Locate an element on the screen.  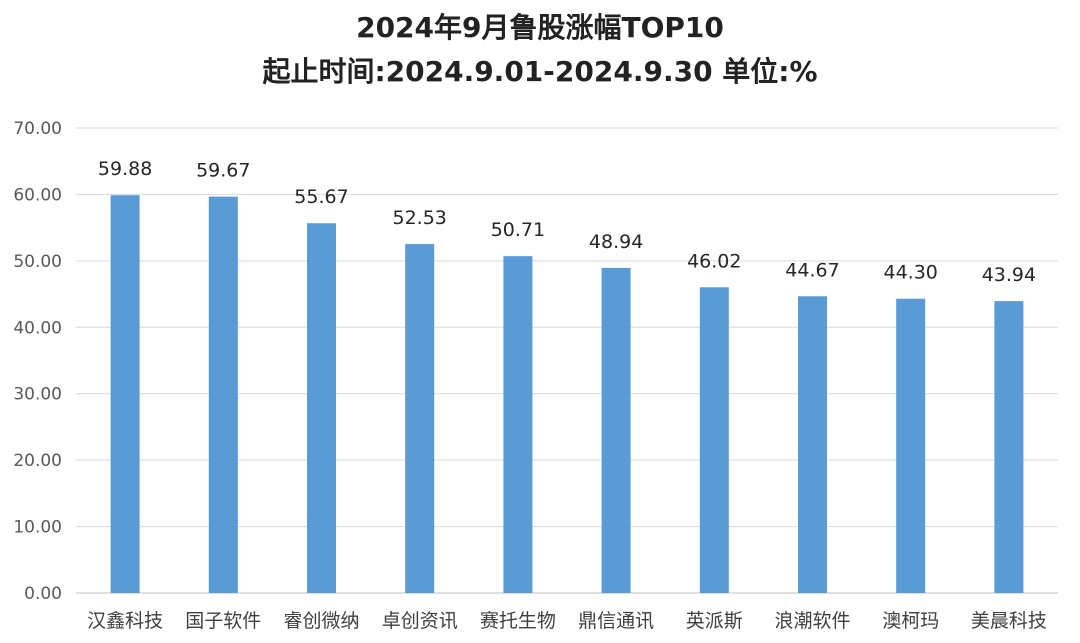
data-label: 55.67 is located at coordinates (321, 197).